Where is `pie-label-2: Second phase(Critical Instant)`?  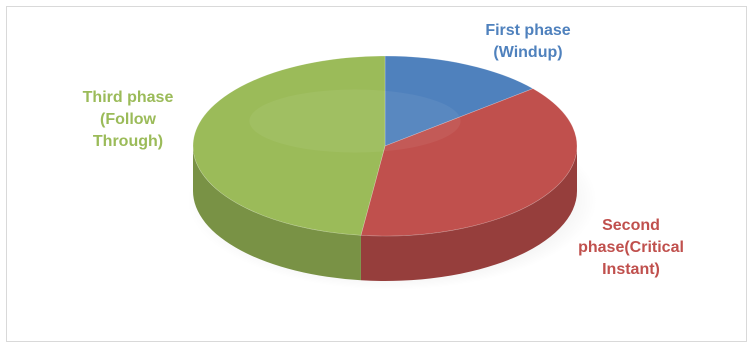
pie-label-2: Second phase(Critical Instant) is located at coordinates (631, 247).